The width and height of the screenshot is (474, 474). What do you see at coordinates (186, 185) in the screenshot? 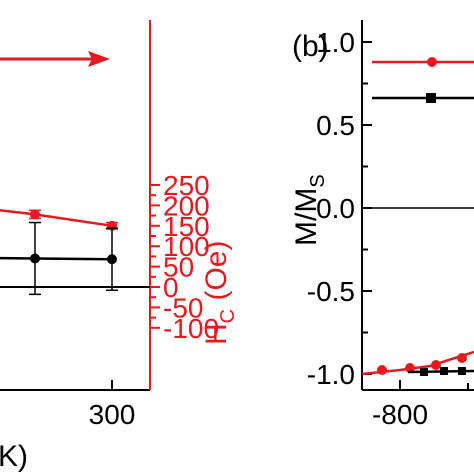
I see `right-axis-tick-label: 250` at bounding box center [186, 185].